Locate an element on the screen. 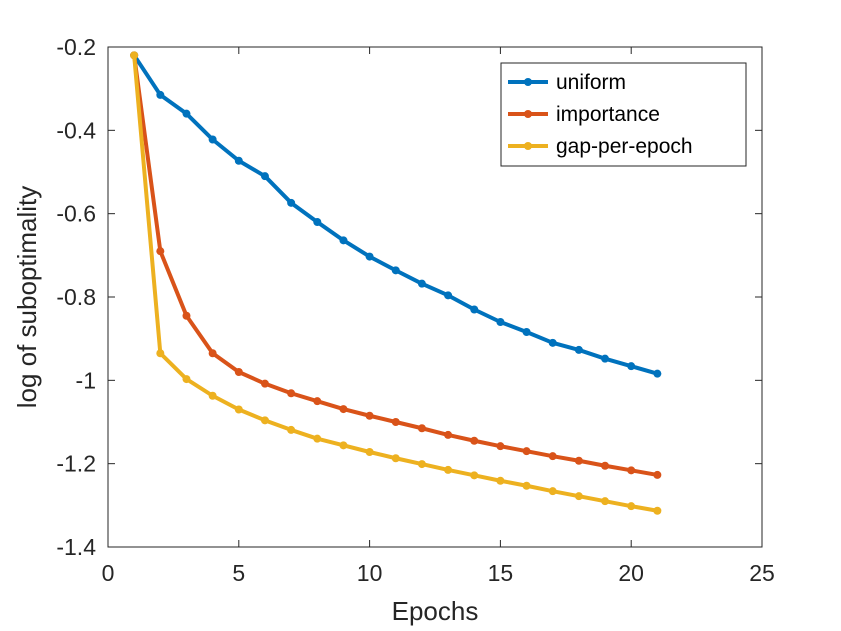 This screenshot has width=841, height=631. x-tick-label: 10 is located at coordinates (370, 573).